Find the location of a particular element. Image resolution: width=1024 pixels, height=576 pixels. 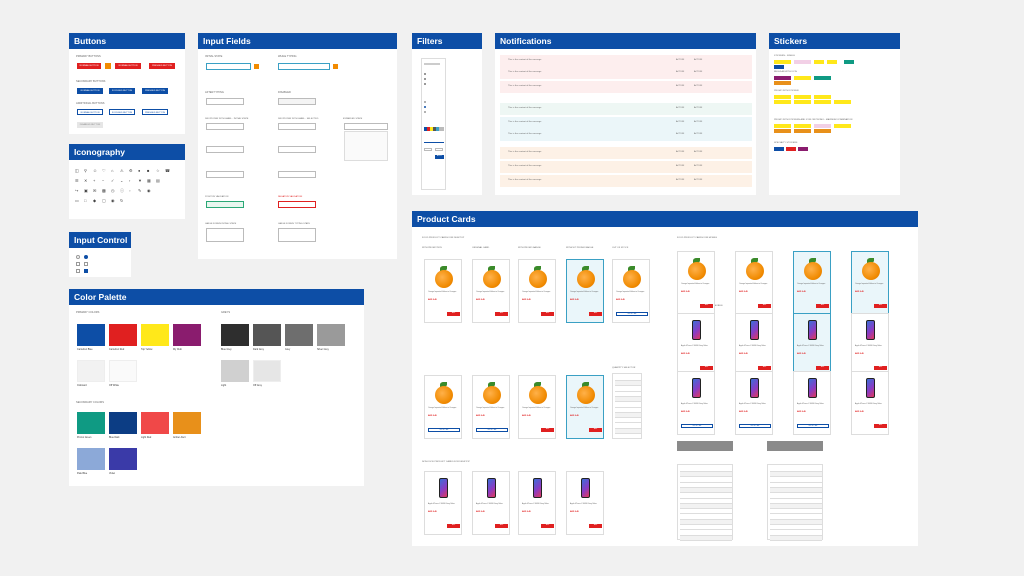

dropdown-selected is located at coordinates (297, 126).